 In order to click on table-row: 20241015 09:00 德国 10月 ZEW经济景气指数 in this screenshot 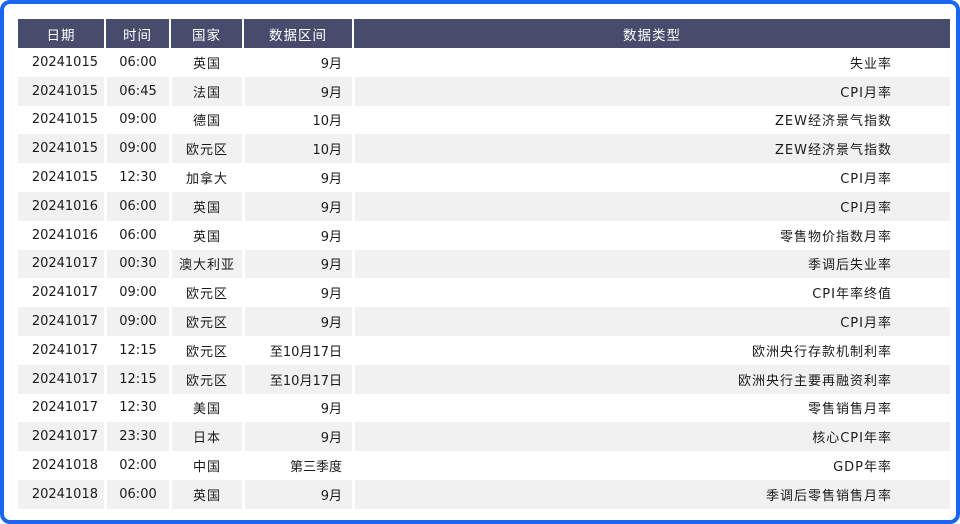, I will do `click(484, 120)`.